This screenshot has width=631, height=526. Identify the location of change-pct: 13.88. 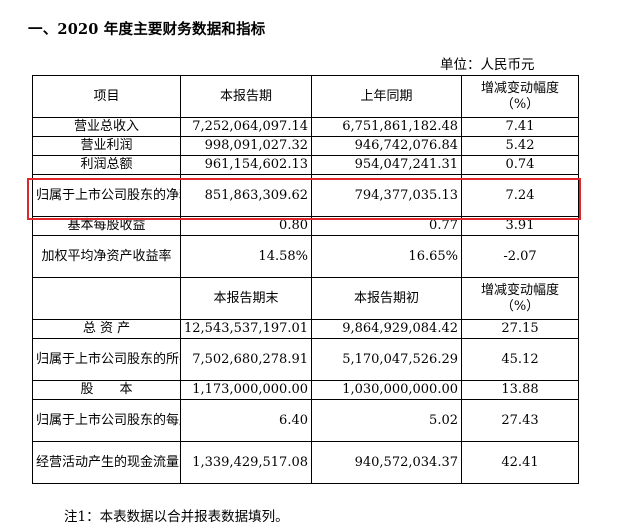
(520, 390).